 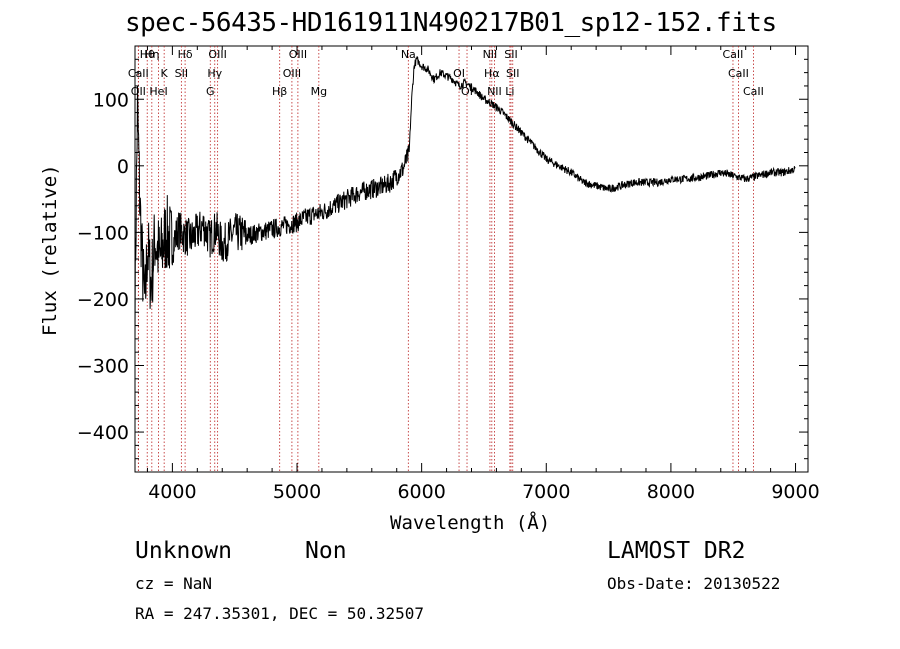 I want to click on line-label: Hδ, so click(x=185, y=54).